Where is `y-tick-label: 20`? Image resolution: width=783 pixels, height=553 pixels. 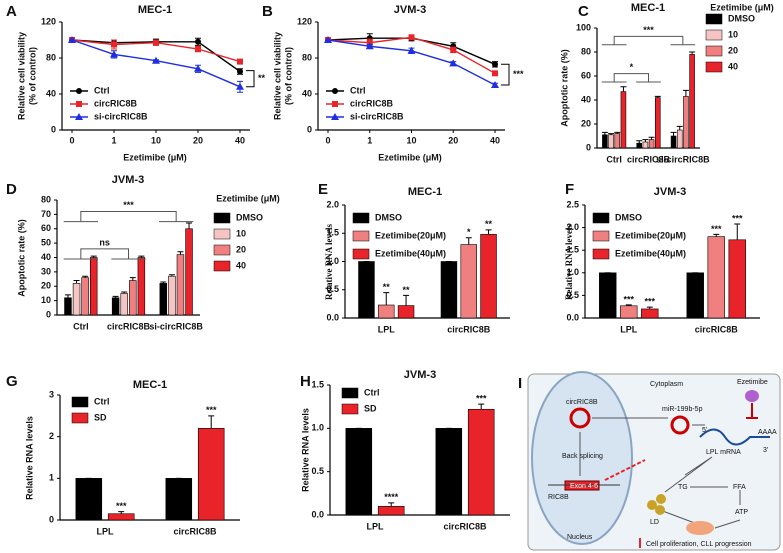 y-tick-label: 20 is located at coordinates (46, 286).